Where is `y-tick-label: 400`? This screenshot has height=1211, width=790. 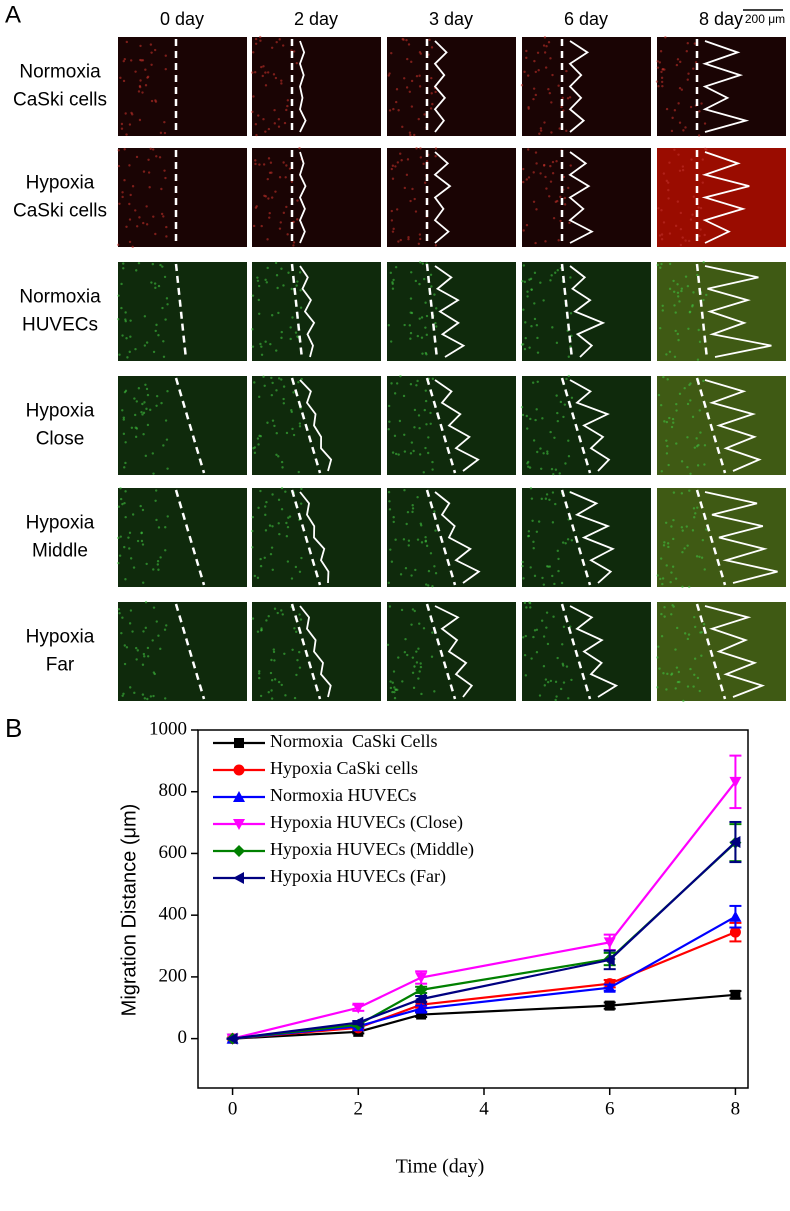 y-tick-label: 400 is located at coordinates (173, 914).